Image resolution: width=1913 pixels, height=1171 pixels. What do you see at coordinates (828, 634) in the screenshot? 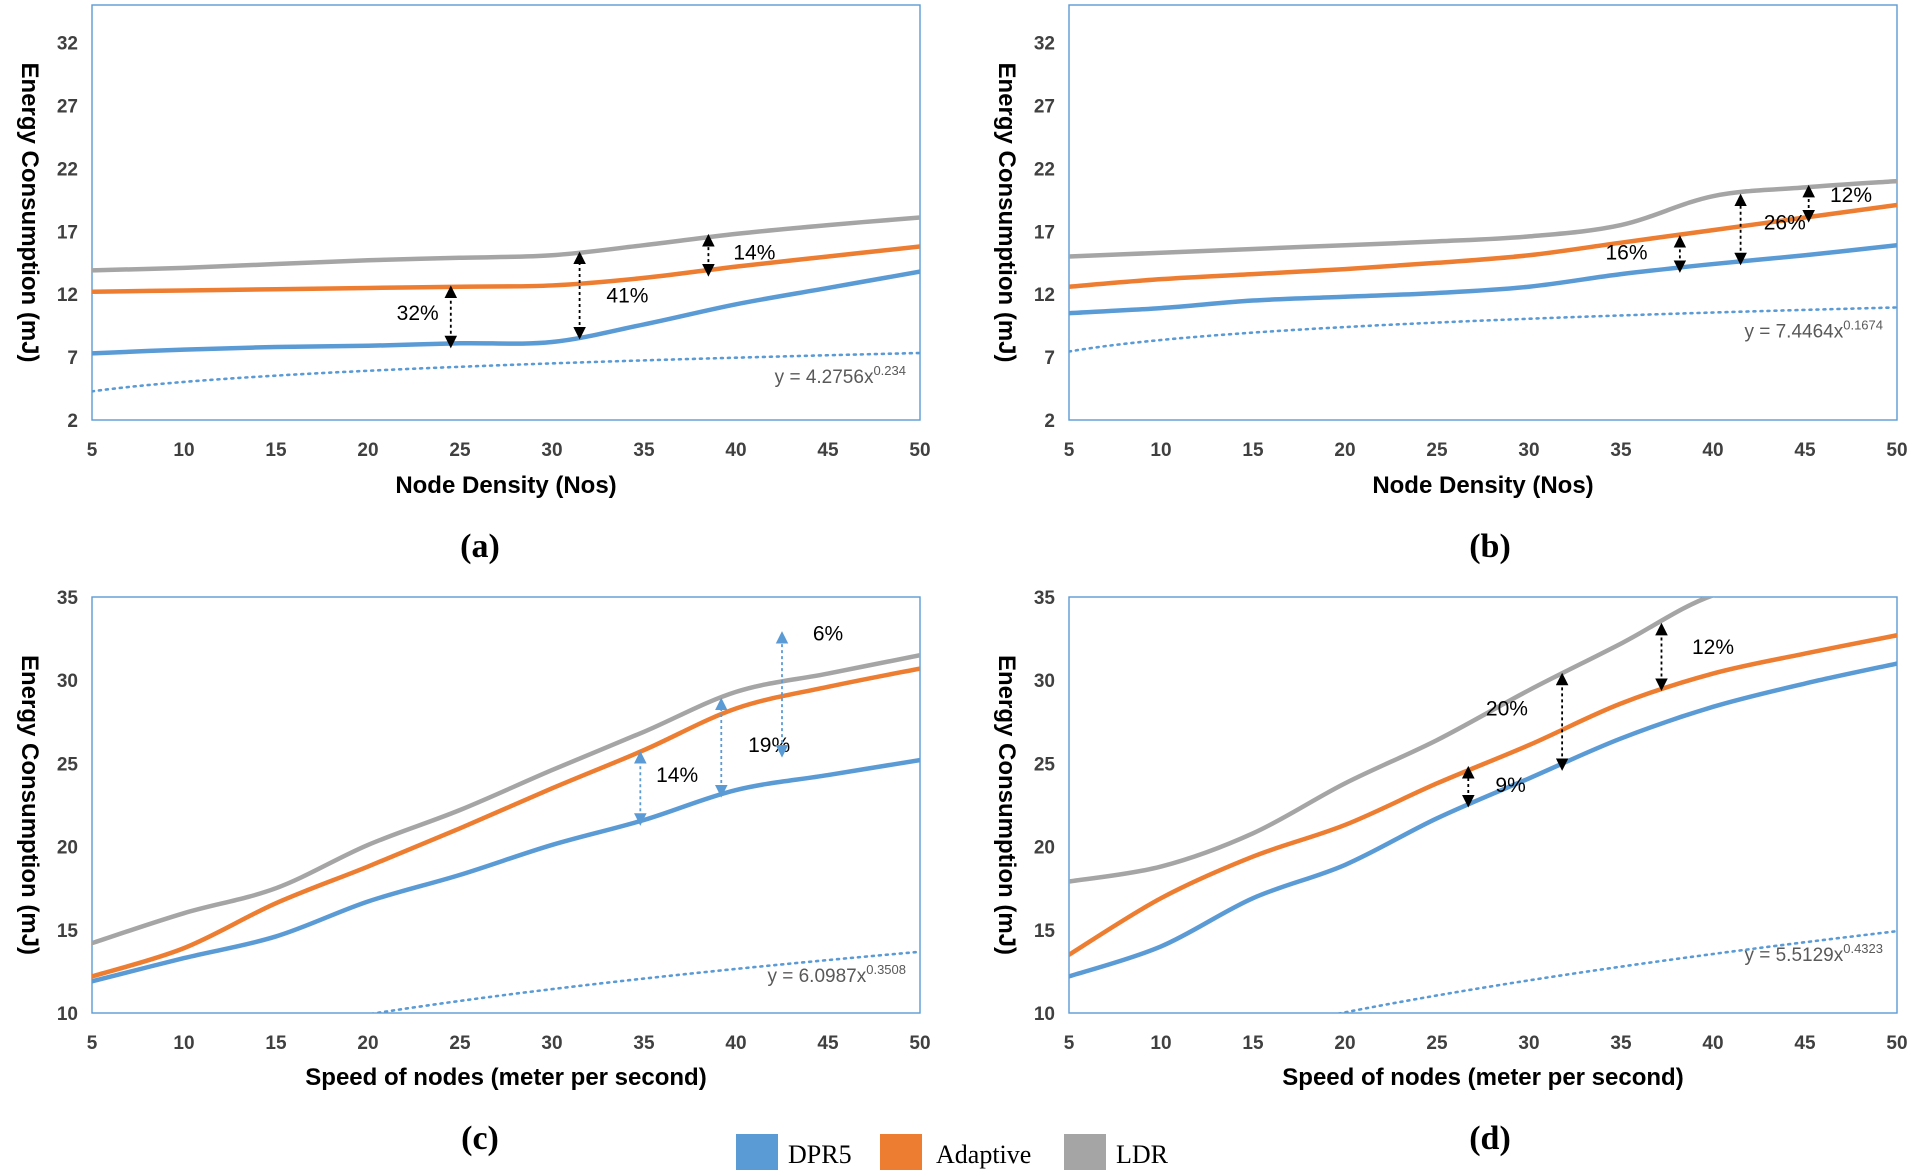
I see `difference-label: 6%` at bounding box center [828, 634].